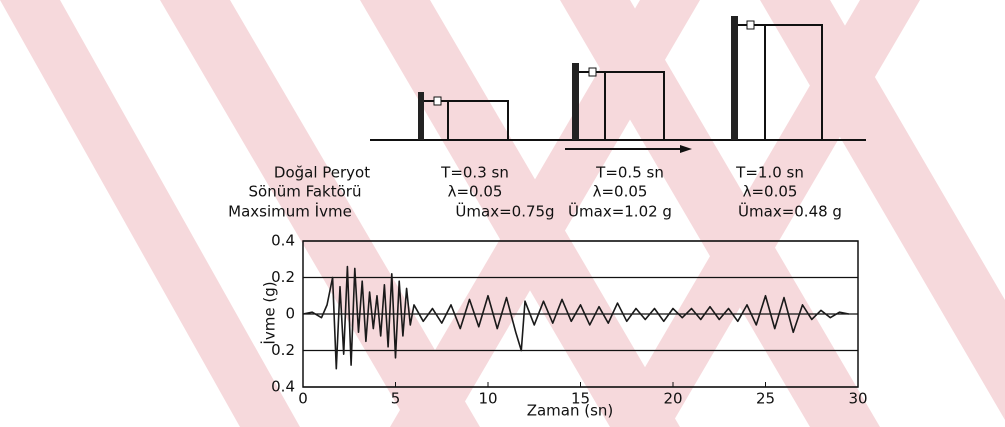  Describe the element at coordinates (629, 173) in the screenshot. I see `parameter-label: T=0.5 sn` at that location.